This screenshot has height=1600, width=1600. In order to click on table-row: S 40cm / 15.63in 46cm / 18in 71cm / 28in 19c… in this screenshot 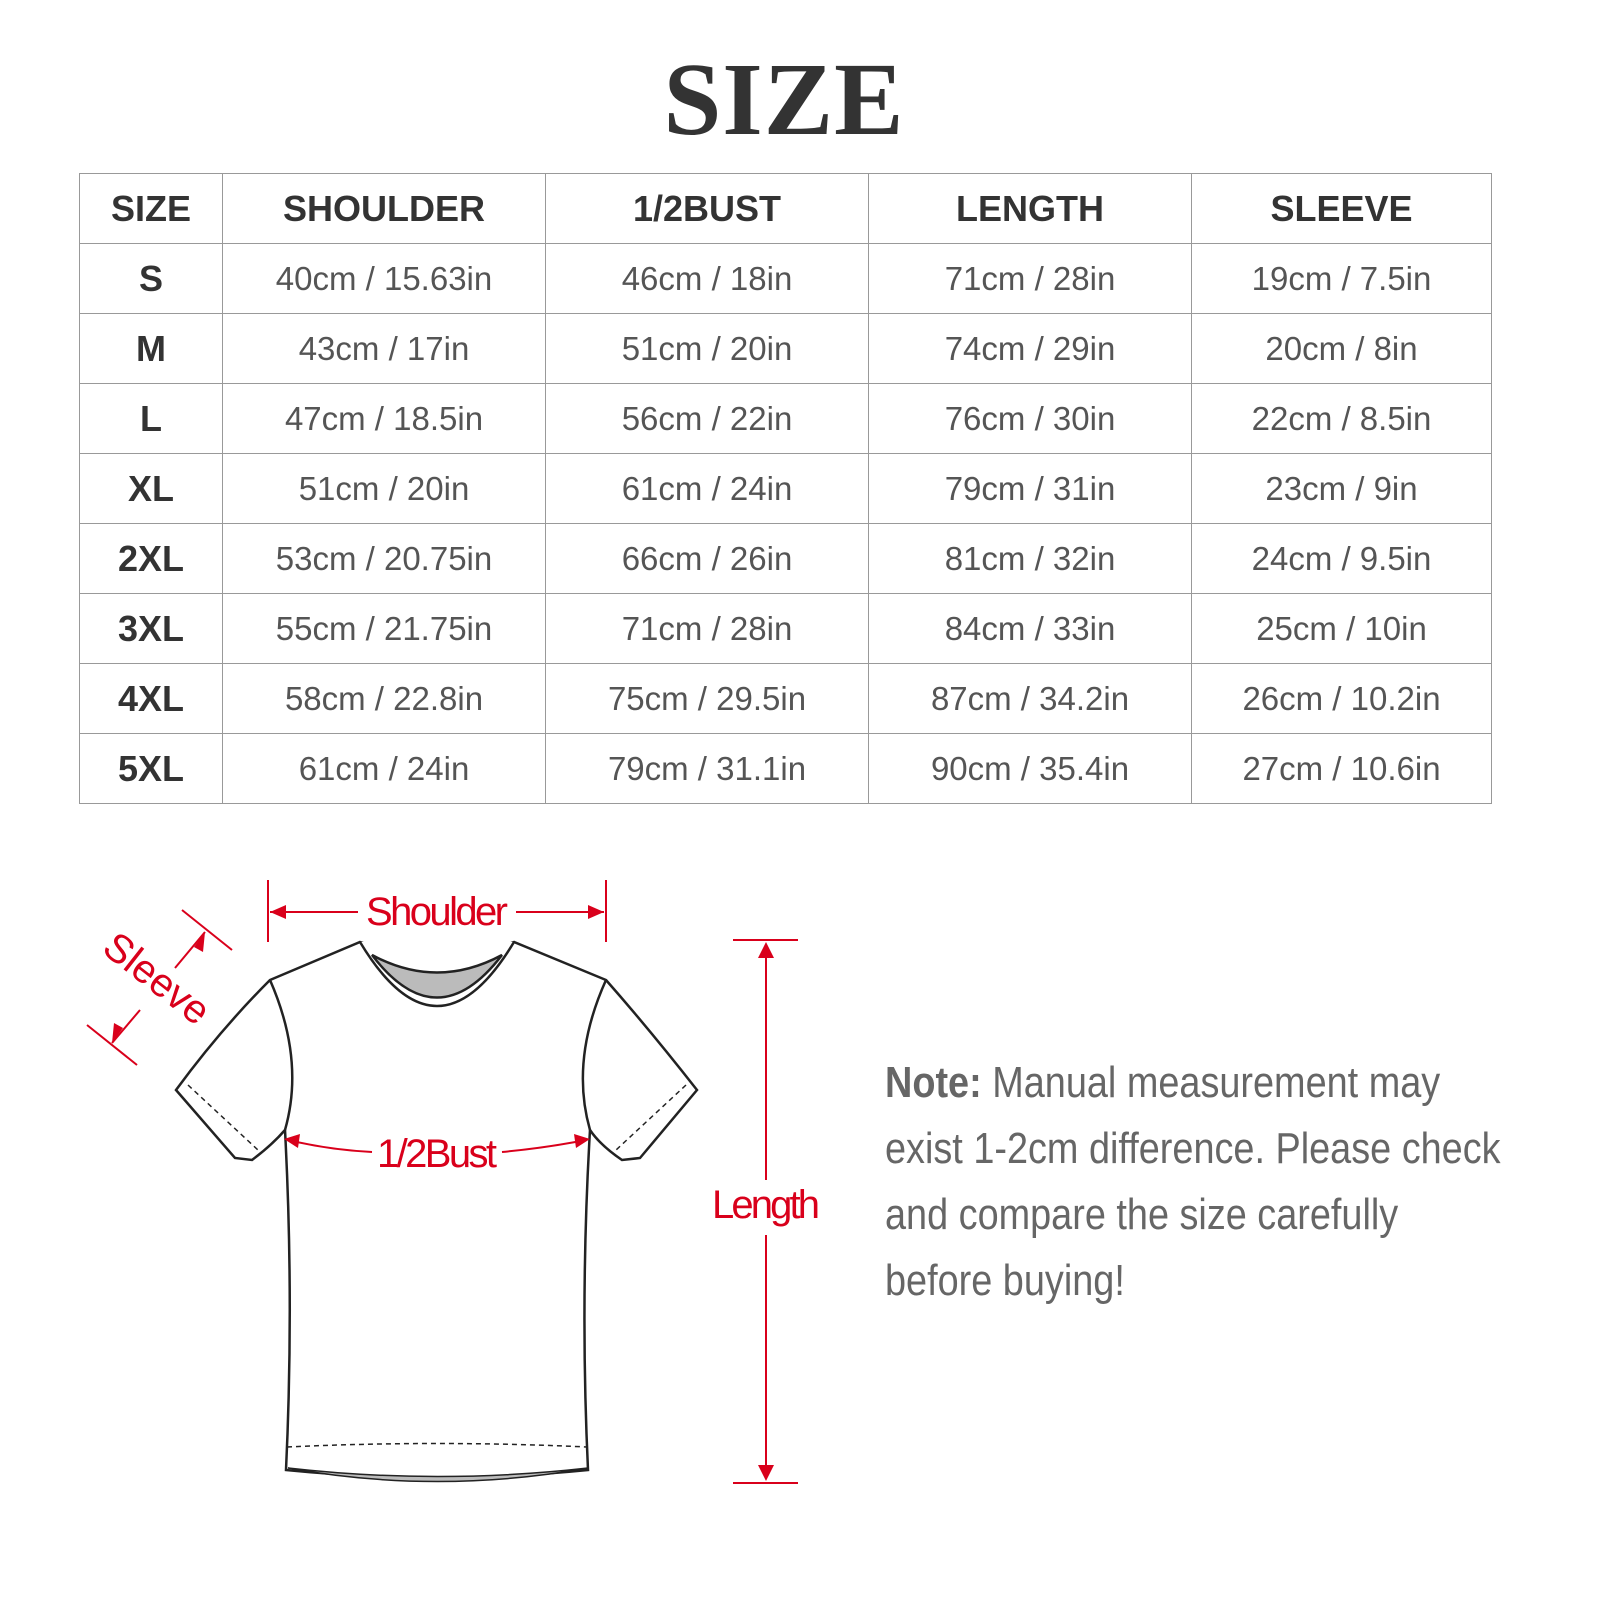, I will do `click(785, 278)`.